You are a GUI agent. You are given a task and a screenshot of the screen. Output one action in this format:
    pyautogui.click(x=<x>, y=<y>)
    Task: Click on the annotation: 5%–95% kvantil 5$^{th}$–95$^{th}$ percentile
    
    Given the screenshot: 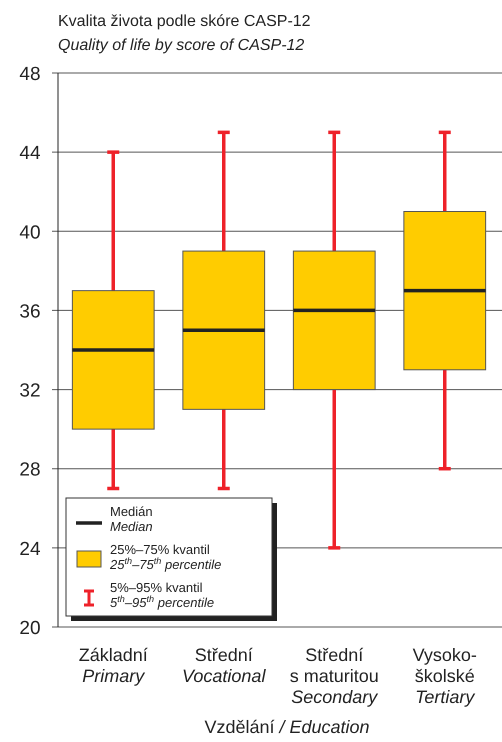 What is the action you would take?
    pyautogui.click(x=162, y=595)
    